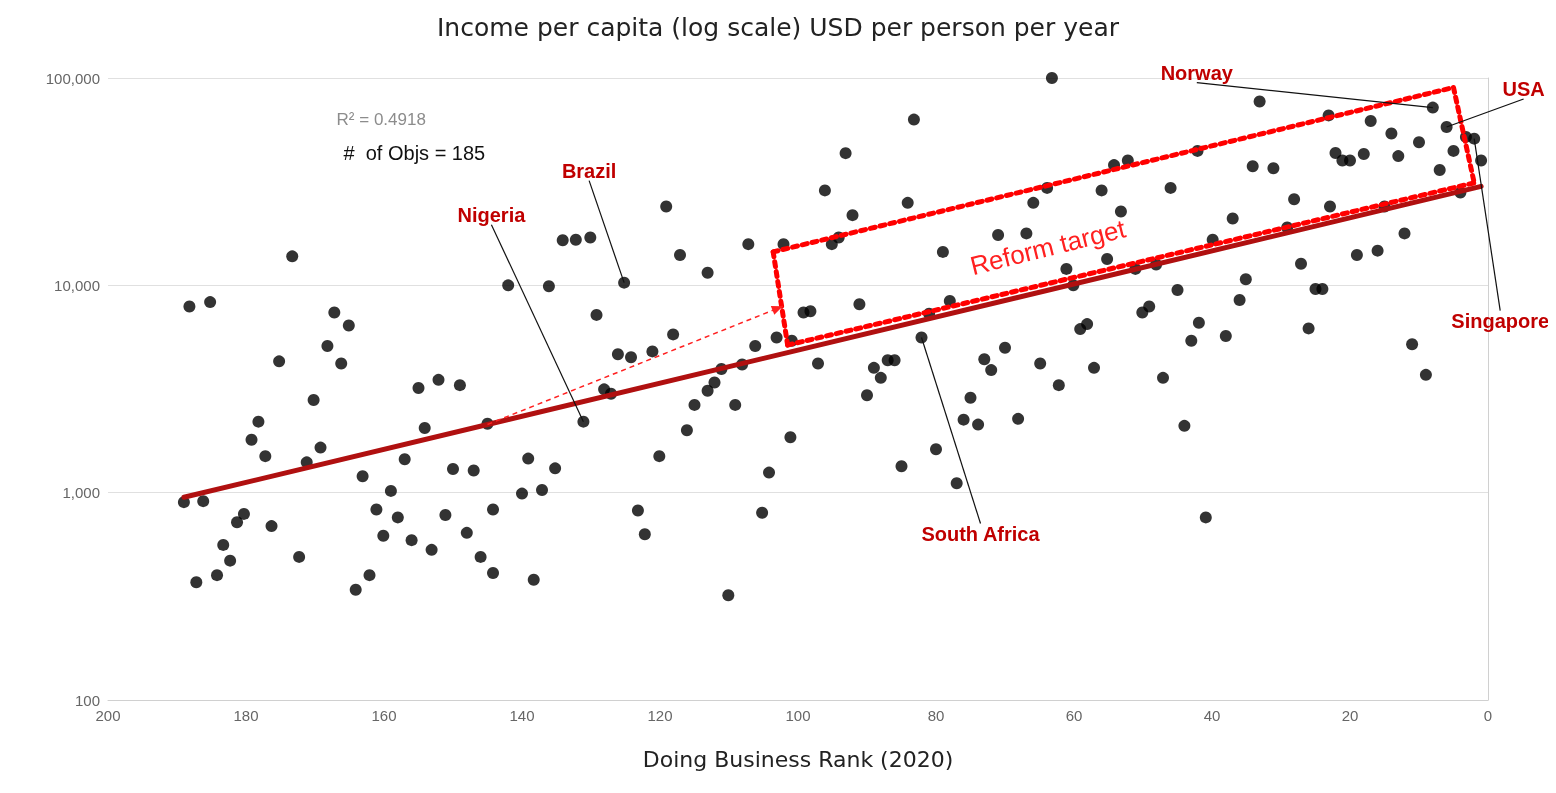 This screenshot has width=1556, height=793. What do you see at coordinates (108, 715) in the screenshot?
I see `x-tick-label: 200` at bounding box center [108, 715].